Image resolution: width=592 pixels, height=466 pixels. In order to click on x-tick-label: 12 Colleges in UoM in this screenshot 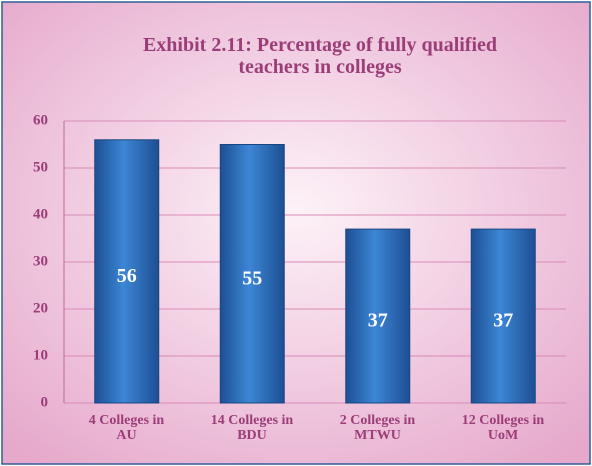, I will do `click(503, 428)`.